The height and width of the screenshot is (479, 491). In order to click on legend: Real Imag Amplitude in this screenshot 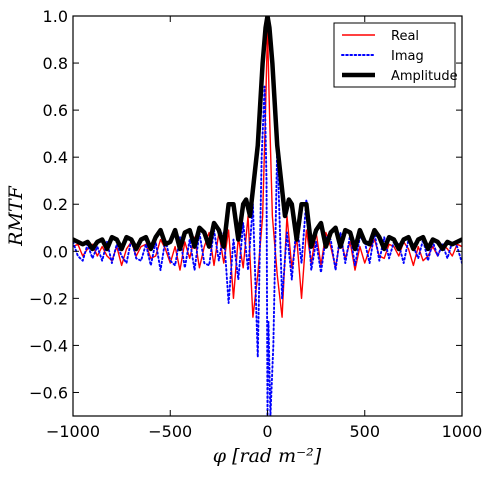, I will do `click(395, 55)`.